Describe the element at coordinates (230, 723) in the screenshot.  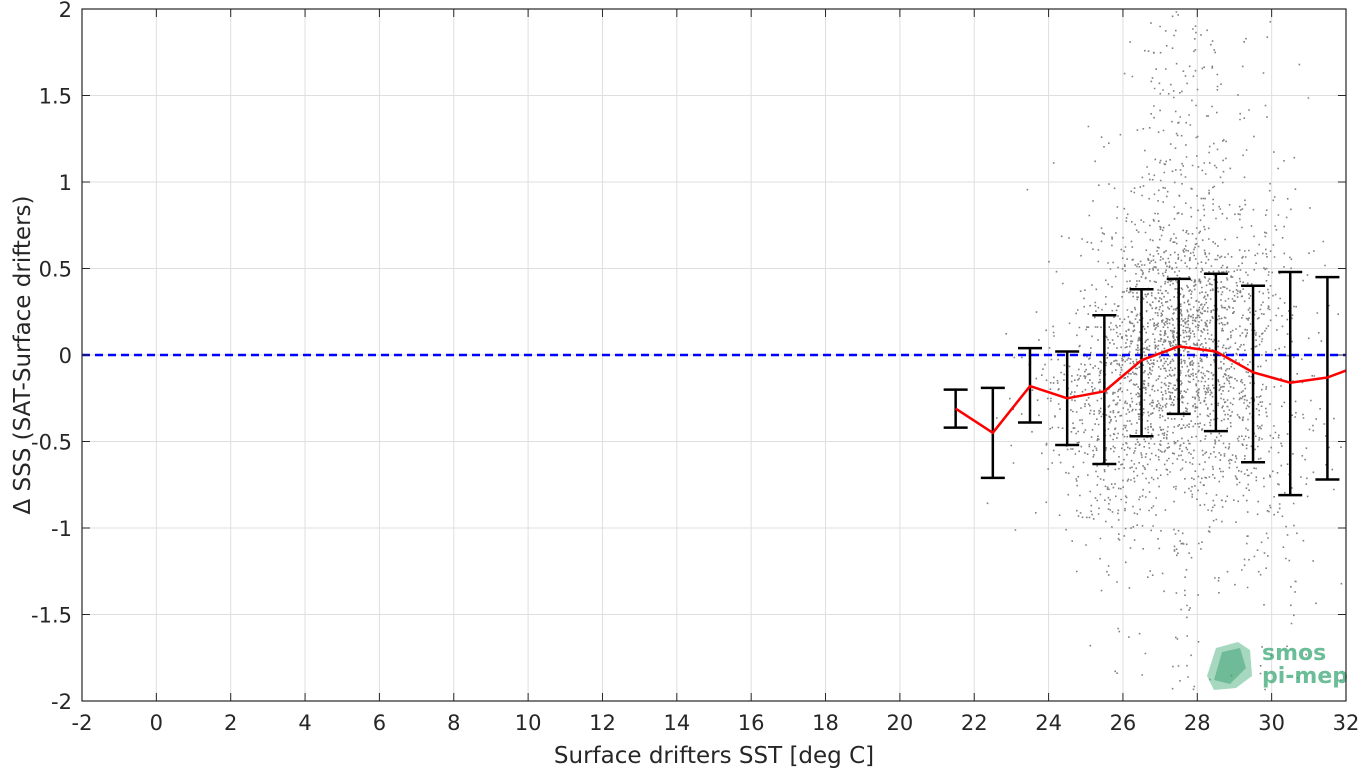
I see `x-tick-label: 2` at that location.